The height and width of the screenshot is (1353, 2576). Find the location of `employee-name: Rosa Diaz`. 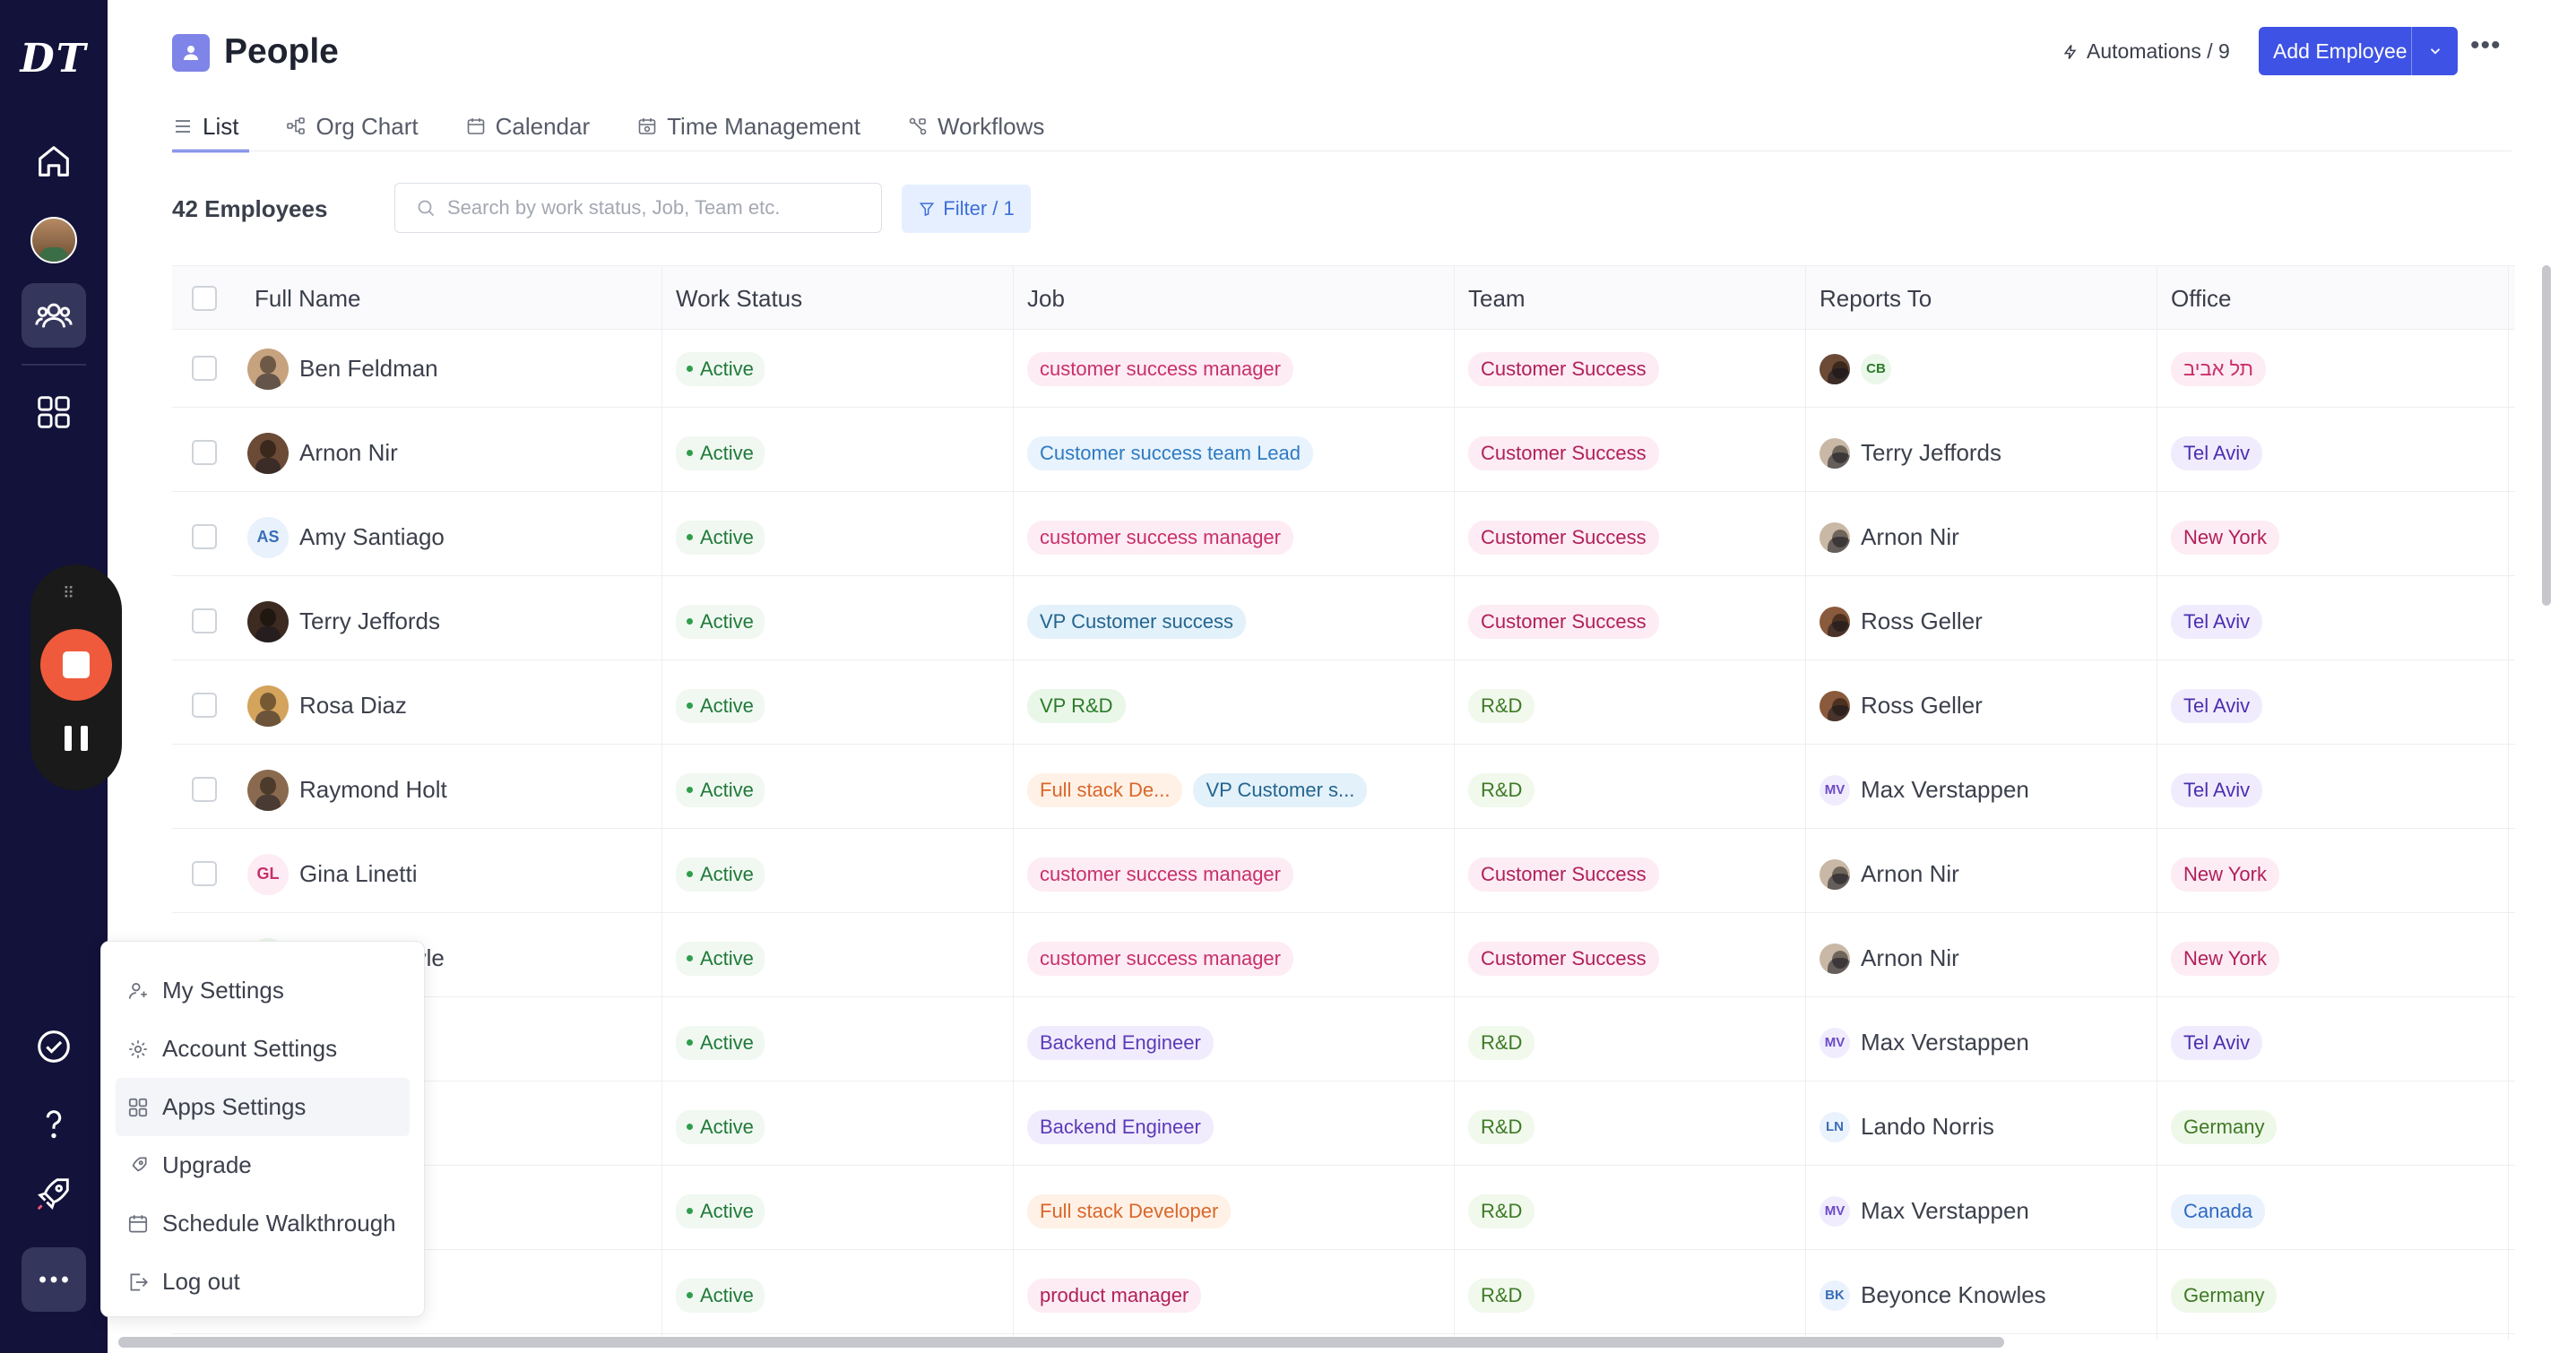

employee-name: Rosa Diaz is located at coordinates (353, 705).